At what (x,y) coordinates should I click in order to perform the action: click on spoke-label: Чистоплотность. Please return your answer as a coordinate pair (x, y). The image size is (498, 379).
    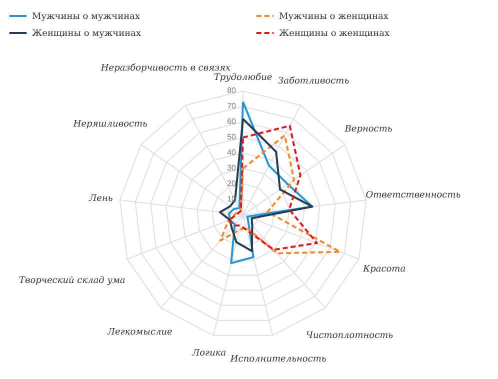
    Looking at the image, I should click on (350, 336).